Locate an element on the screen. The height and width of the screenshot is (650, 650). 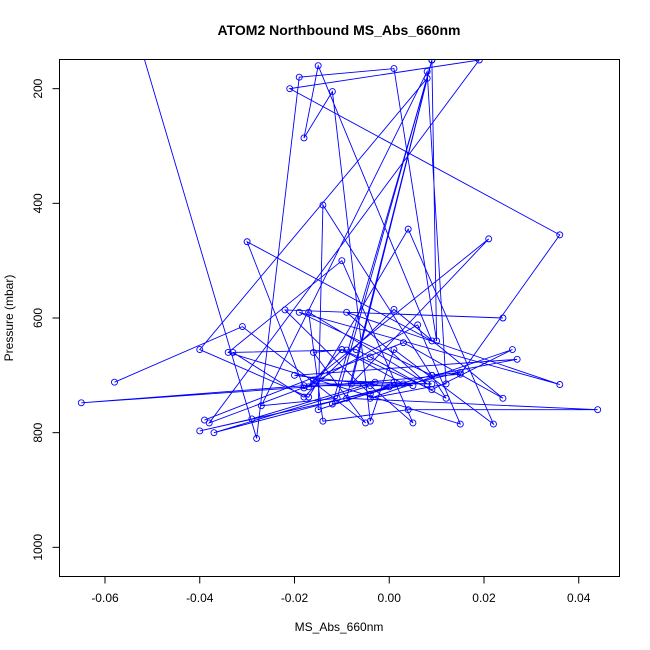
y-tick-label: 400 is located at coordinates (38, 203).